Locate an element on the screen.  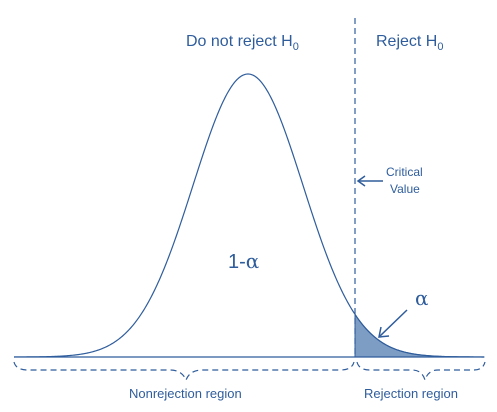
nonrejection-region-label: Nonrejection region is located at coordinates (185, 393).